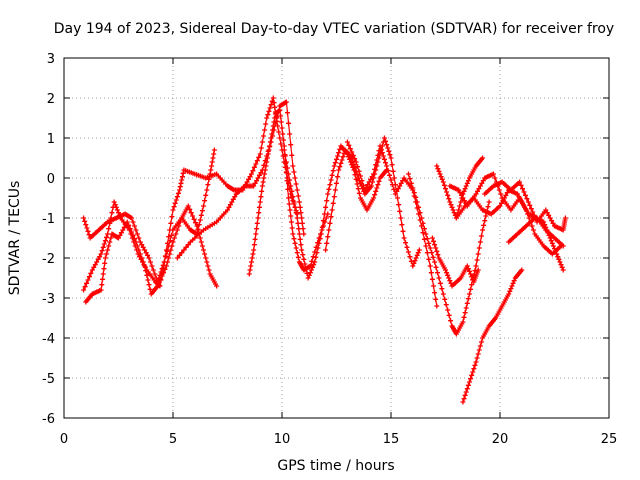 The width and height of the screenshot is (640, 480). Describe the element at coordinates (51, 59) in the screenshot. I see `y-tick-label: 3` at that location.